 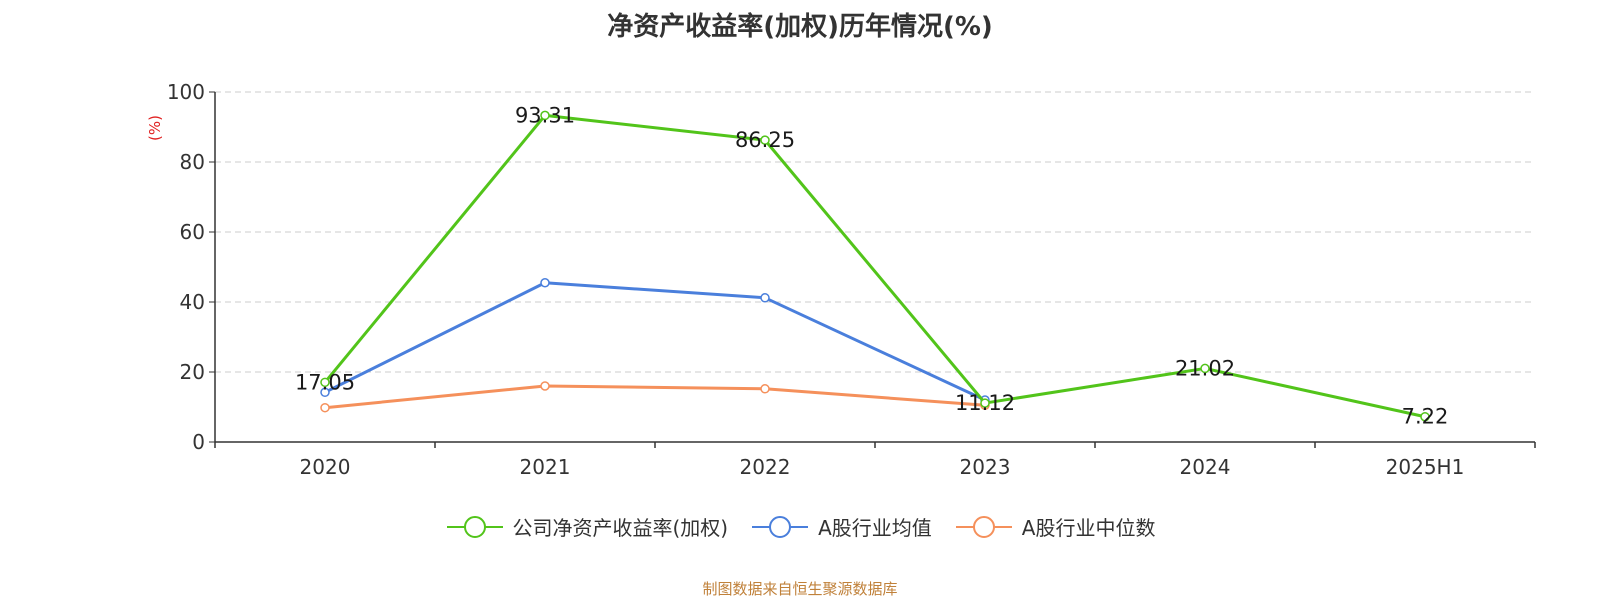 I want to click on y-tick-label: 100, so click(x=186, y=92).